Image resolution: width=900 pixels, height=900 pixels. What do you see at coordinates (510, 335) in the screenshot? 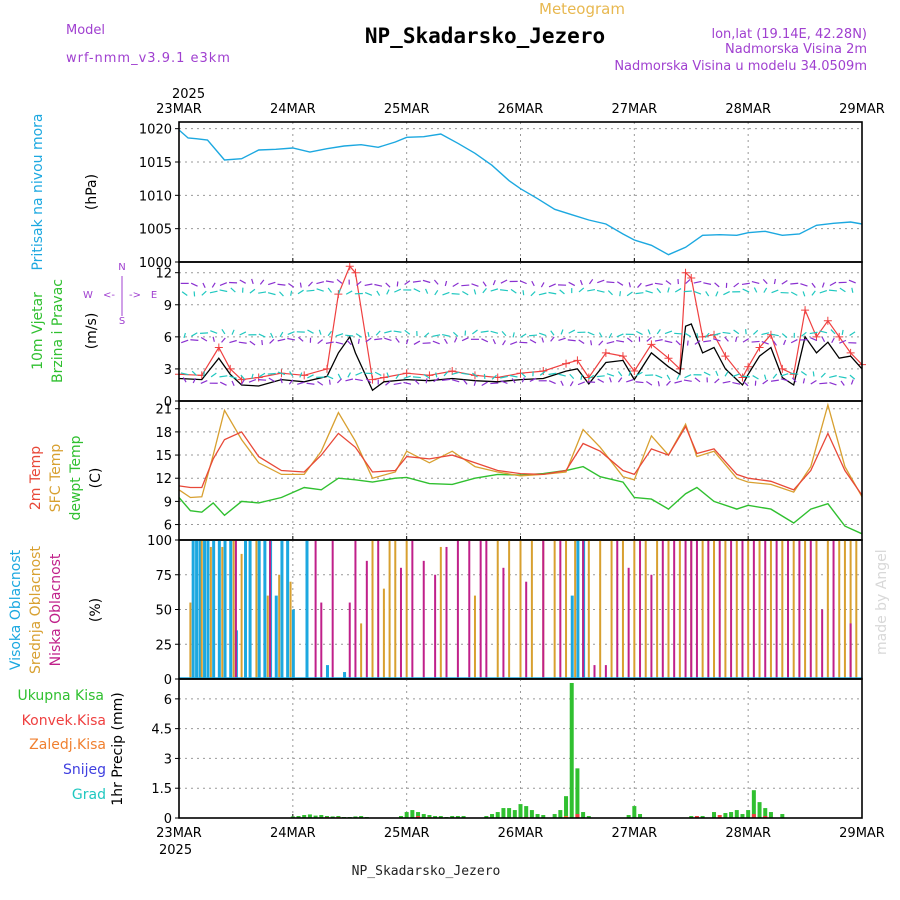
I see `panel-wind: 0 3 6 9 12` at bounding box center [510, 335].